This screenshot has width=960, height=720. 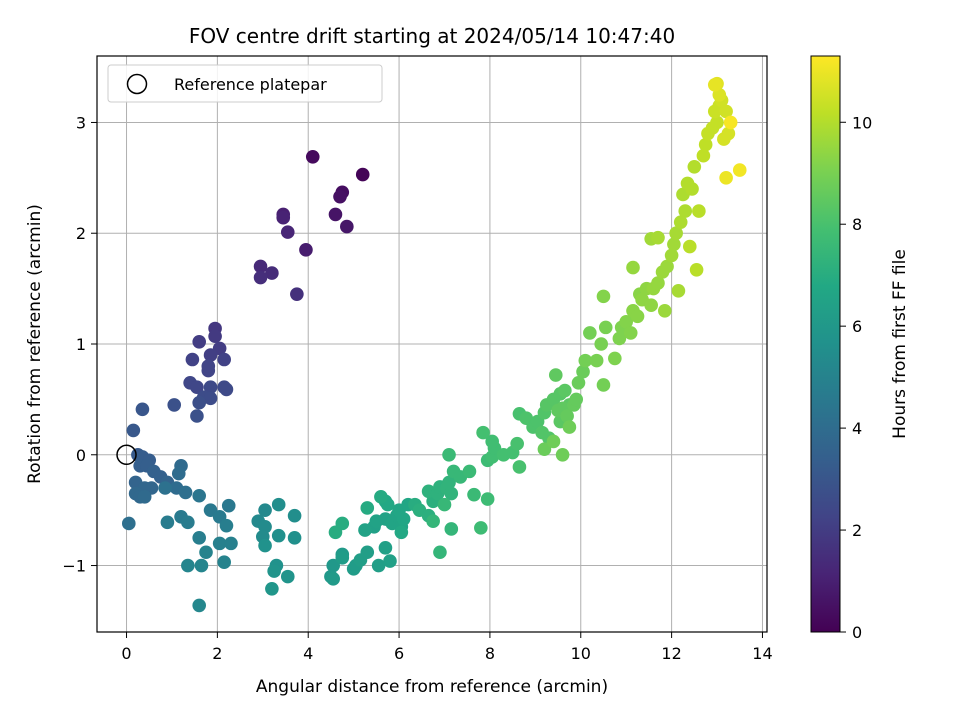 I want to click on colorbar, so click(x=825, y=344).